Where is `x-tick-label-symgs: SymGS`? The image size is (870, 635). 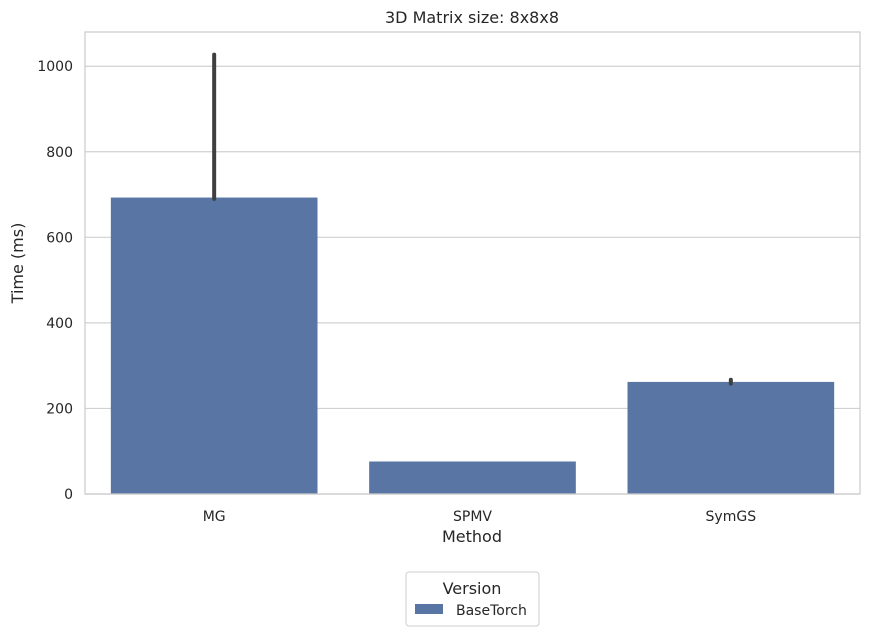 x-tick-label-symgs: SymGS is located at coordinates (731, 517).